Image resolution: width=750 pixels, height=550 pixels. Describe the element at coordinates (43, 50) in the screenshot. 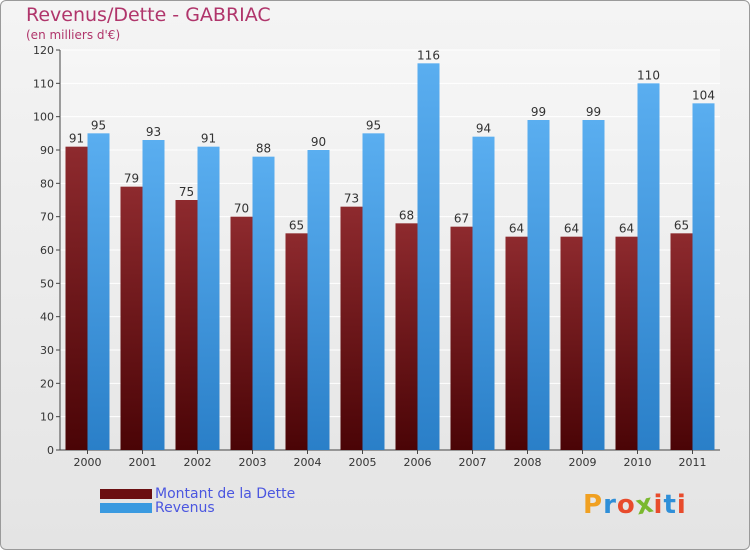

I see `y-tick-label: 120` at that location.